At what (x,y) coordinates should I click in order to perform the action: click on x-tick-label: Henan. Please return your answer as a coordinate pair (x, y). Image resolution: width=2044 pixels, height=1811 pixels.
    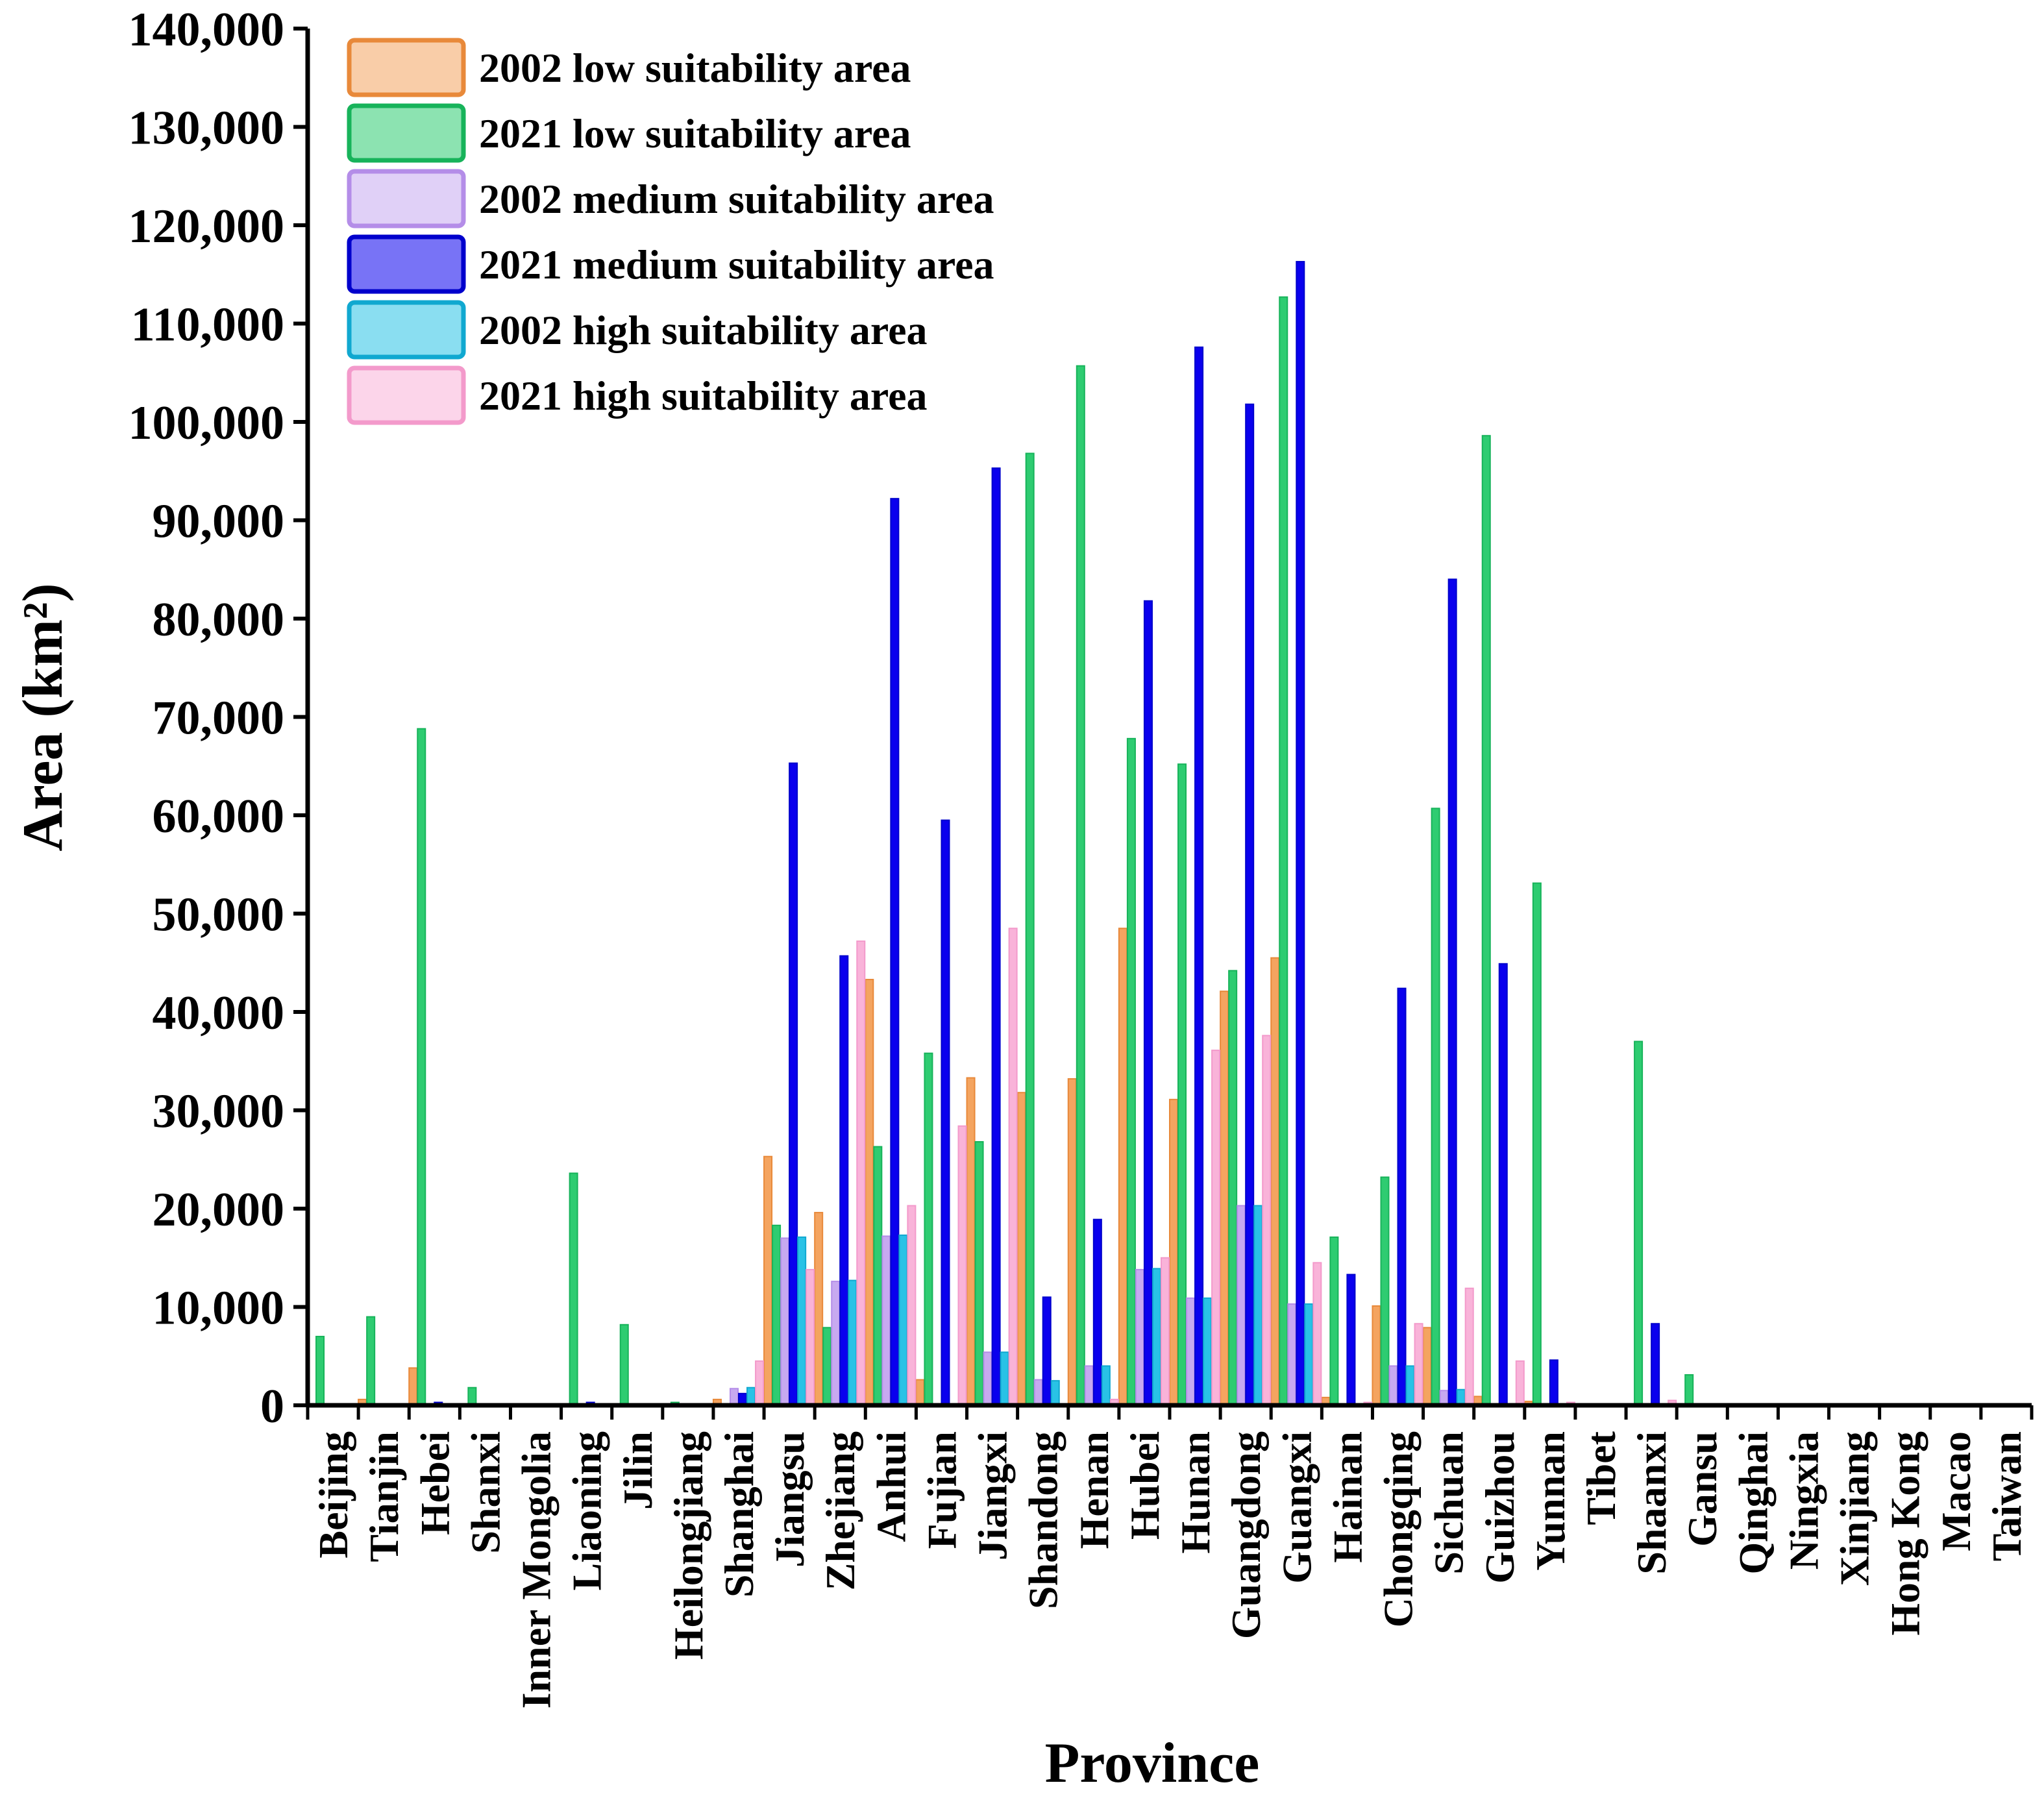
    Looking at the image, I should click on (1094, 1490).